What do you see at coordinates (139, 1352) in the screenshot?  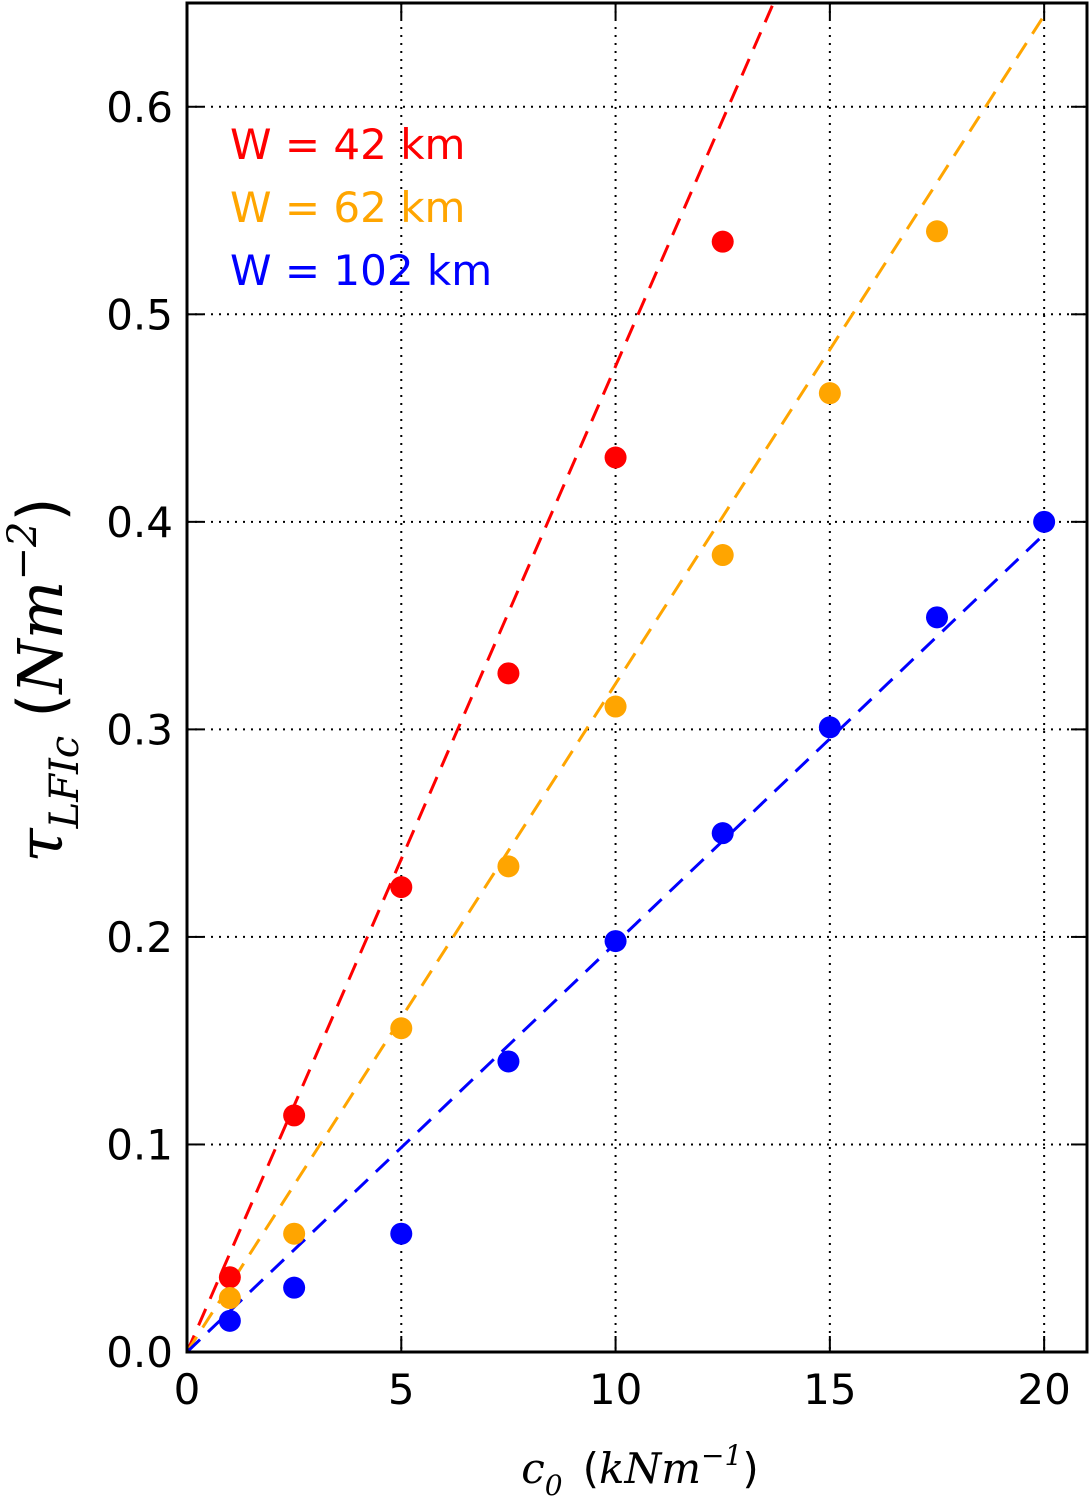 I see `y-tick-label: 0.0` at bounding box center [139, 1352].